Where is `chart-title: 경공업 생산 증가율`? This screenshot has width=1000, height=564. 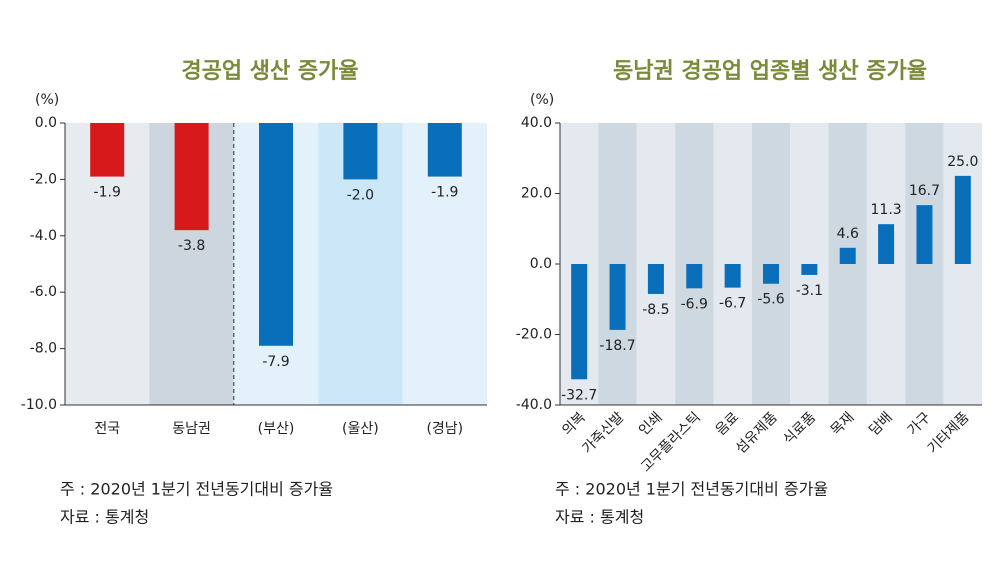 chart-title: 경공업 생산 증가율 is located at coordinates (269, 71).